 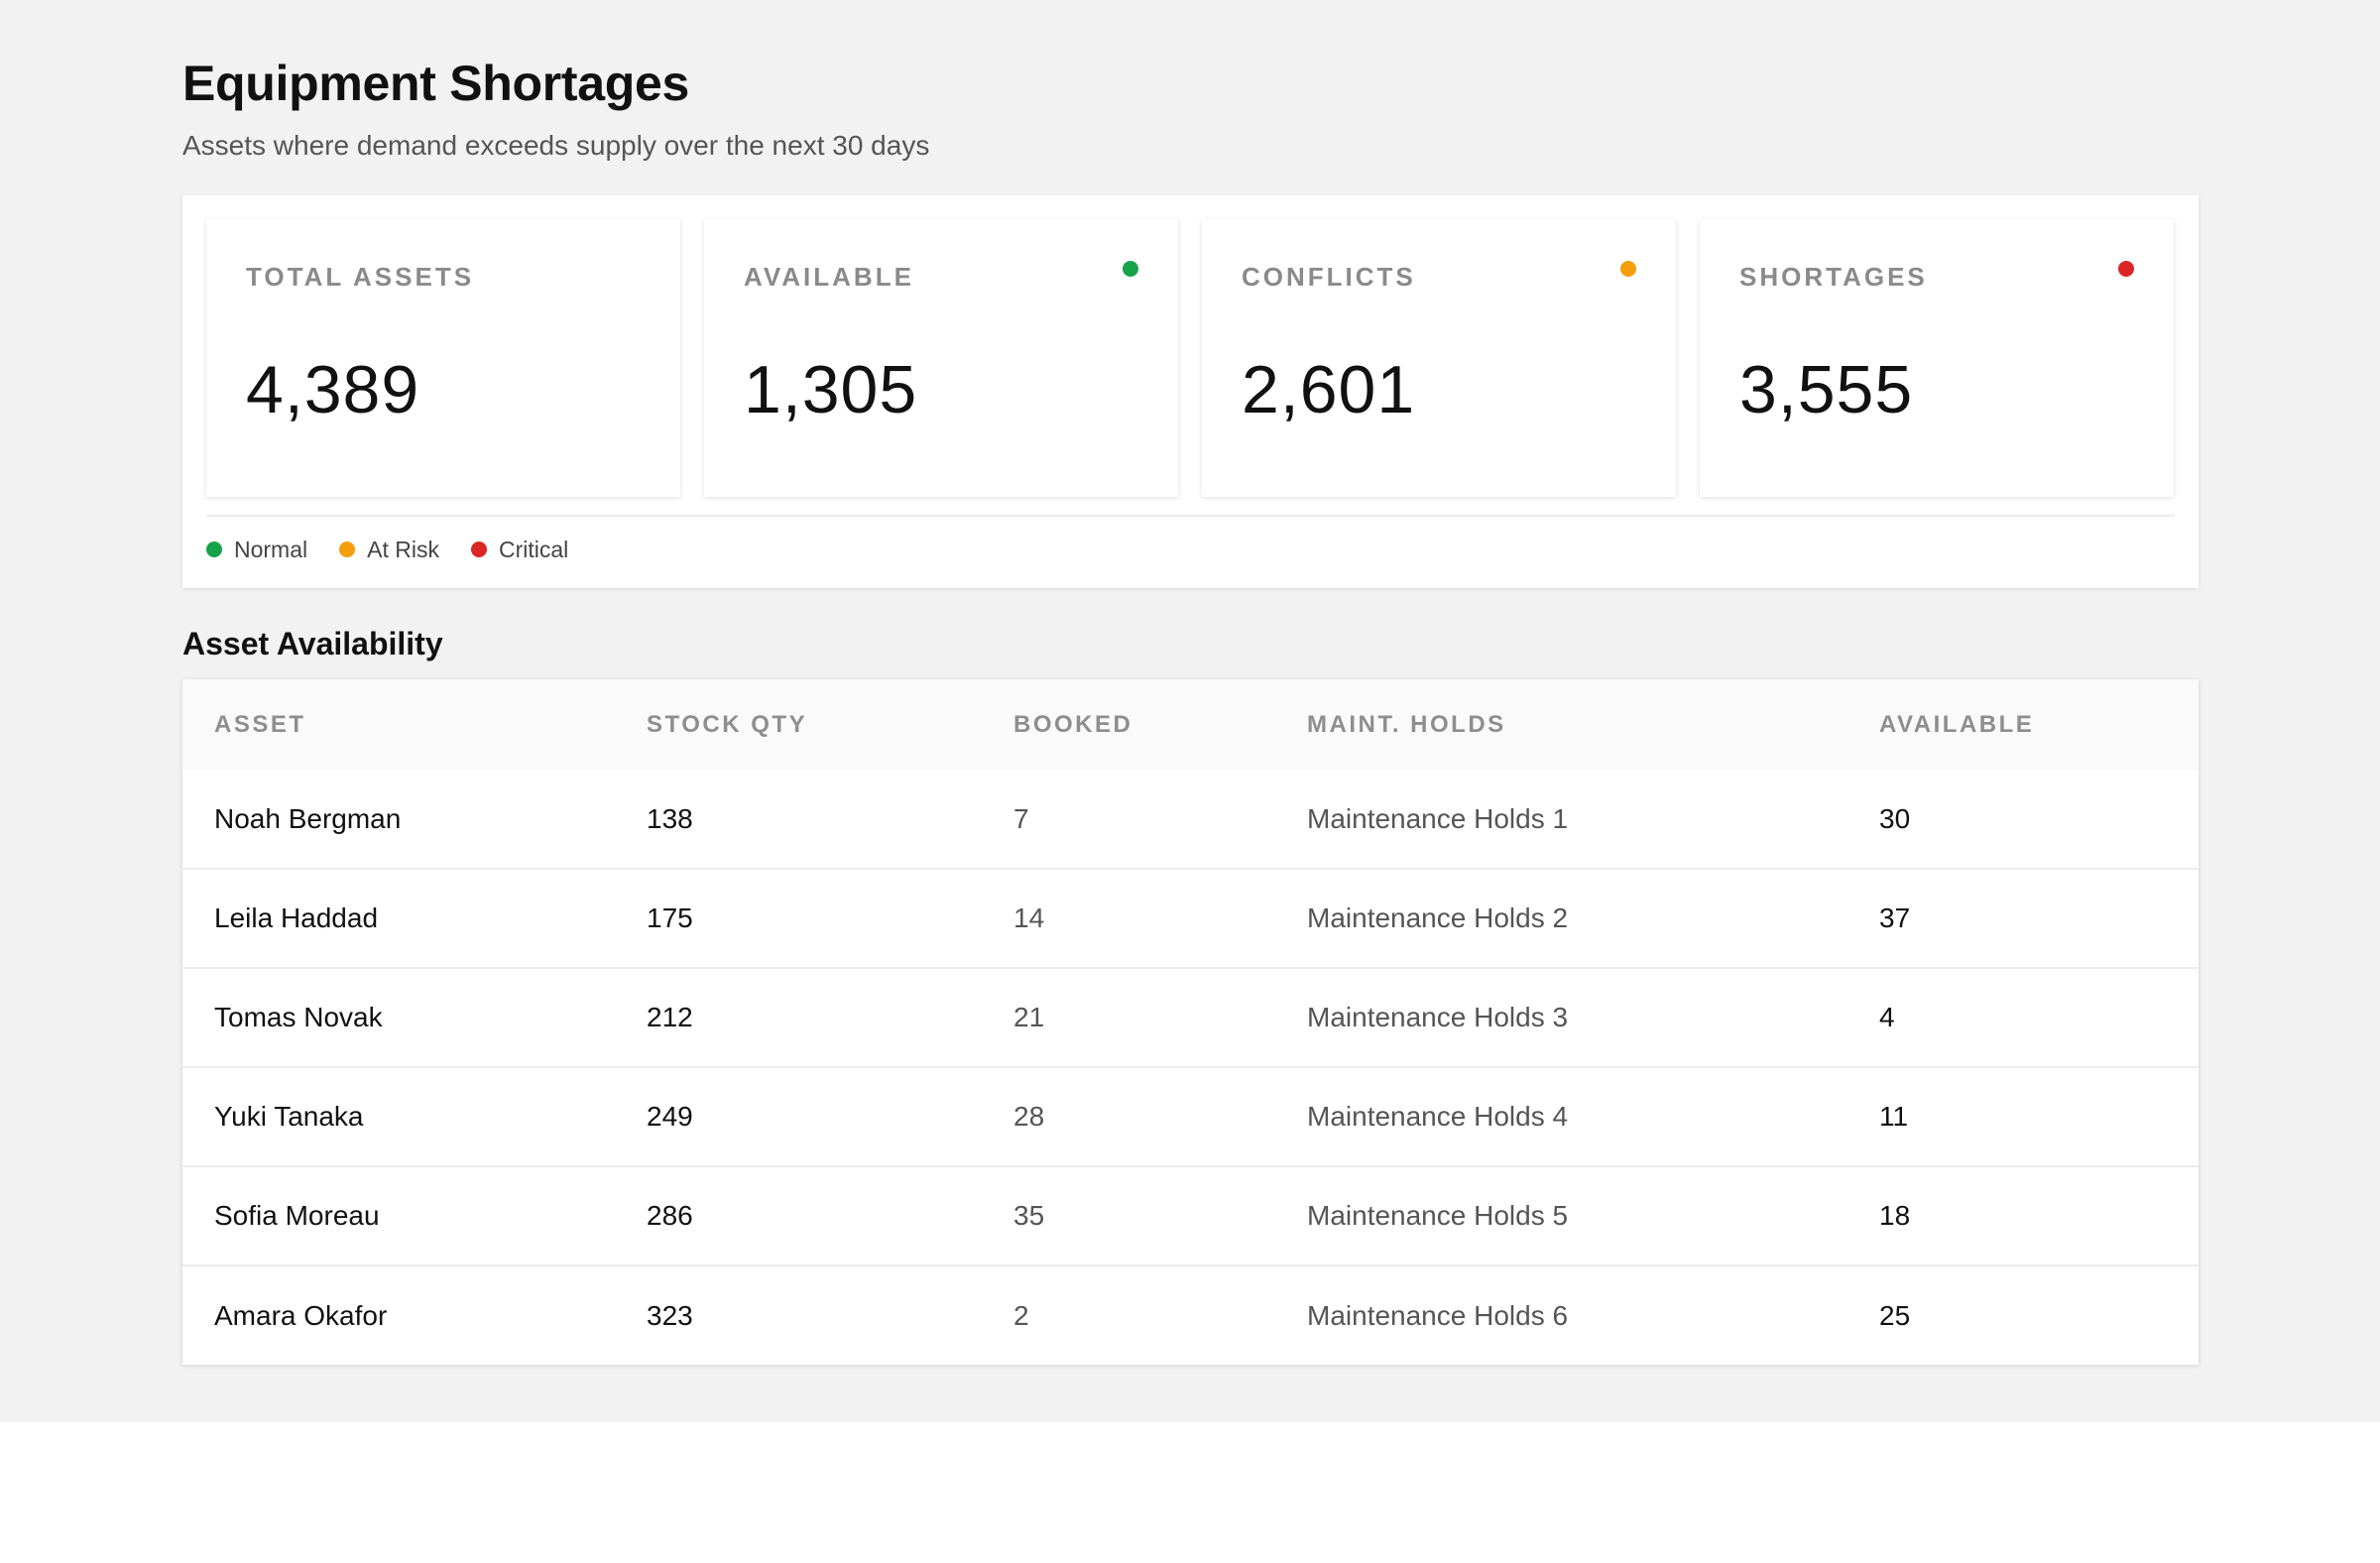 What do you see at coordinates (1438, 1116) in the screenshot?
I see `cell-maint-holds: Maintenance Holds 4` at bounding box center [1438, 1116].